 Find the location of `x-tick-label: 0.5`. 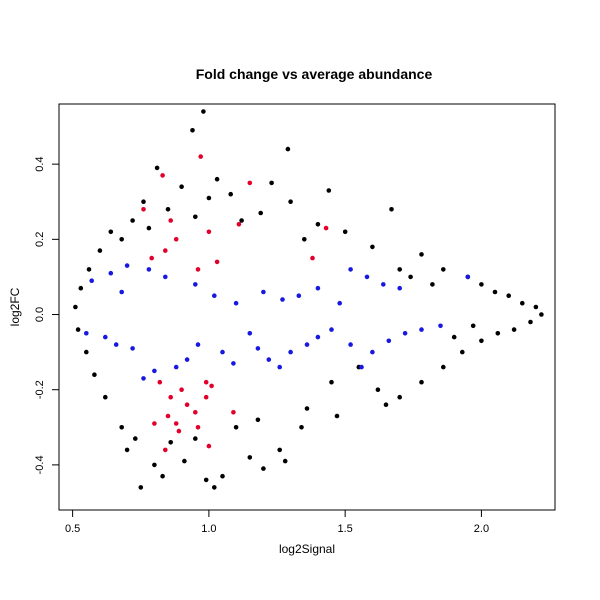

x-tick-label: 0.5 is located at coordinates (72, 529).